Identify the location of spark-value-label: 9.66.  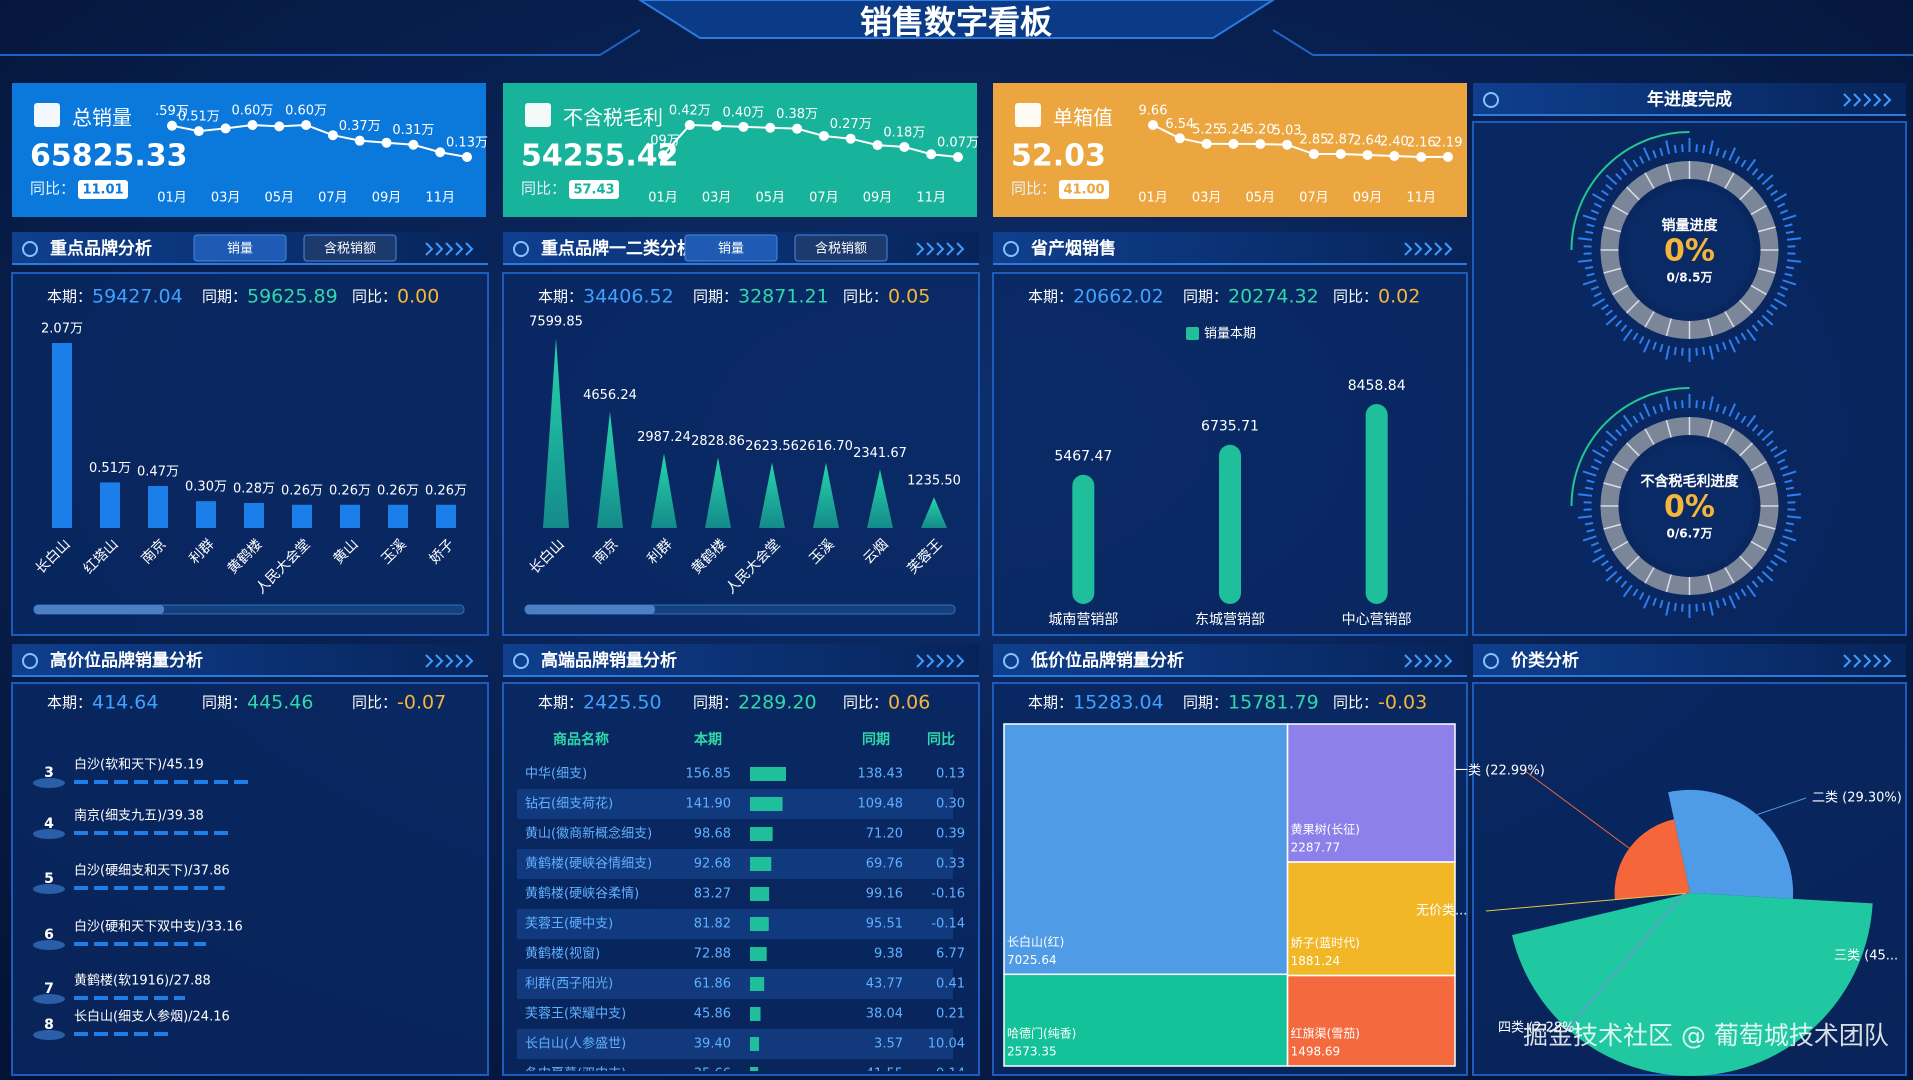
(1153, 111).